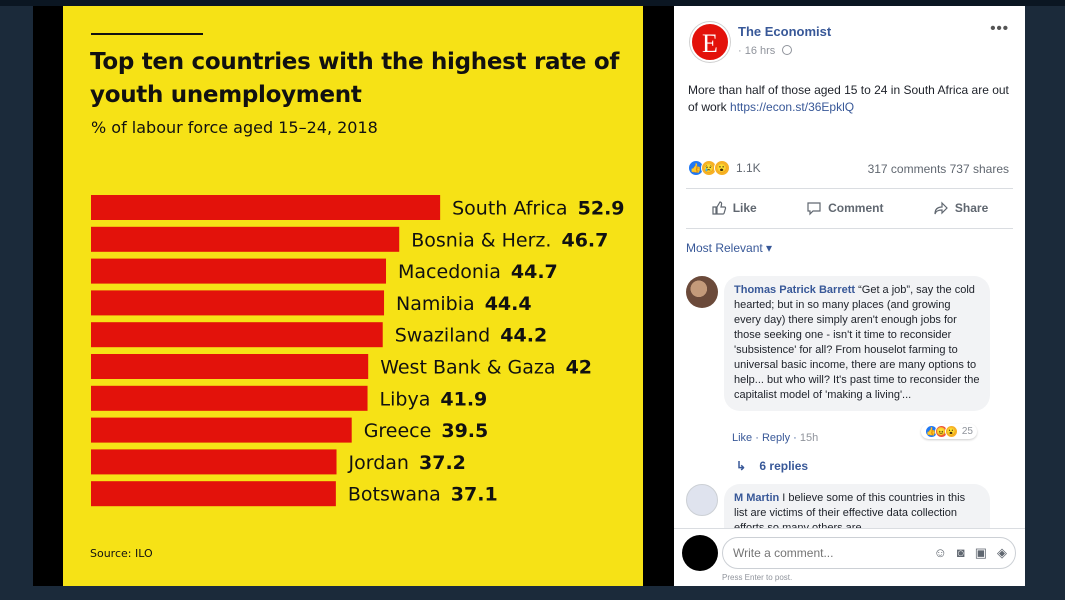  Describe the element at coordinates (534, 272) in the screenshot. I see `value-label: 44.7` at that location.